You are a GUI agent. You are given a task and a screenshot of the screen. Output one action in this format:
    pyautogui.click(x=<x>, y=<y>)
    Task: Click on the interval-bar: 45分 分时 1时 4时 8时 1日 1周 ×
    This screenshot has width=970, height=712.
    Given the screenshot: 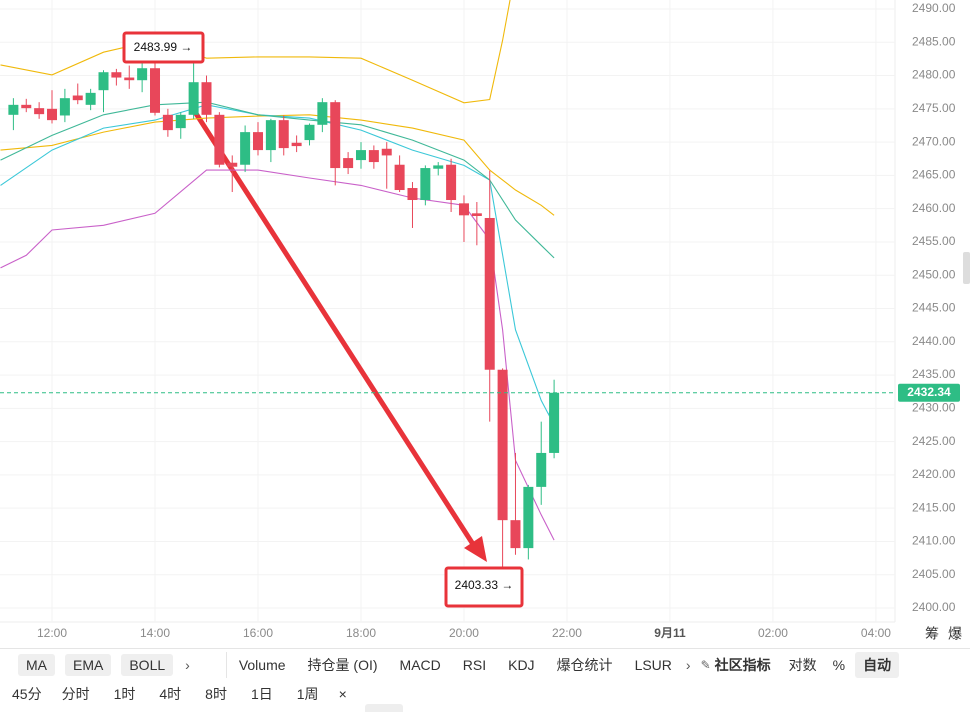 What is the action you would take?
    pyautogui.click(x=485, y=694)
    